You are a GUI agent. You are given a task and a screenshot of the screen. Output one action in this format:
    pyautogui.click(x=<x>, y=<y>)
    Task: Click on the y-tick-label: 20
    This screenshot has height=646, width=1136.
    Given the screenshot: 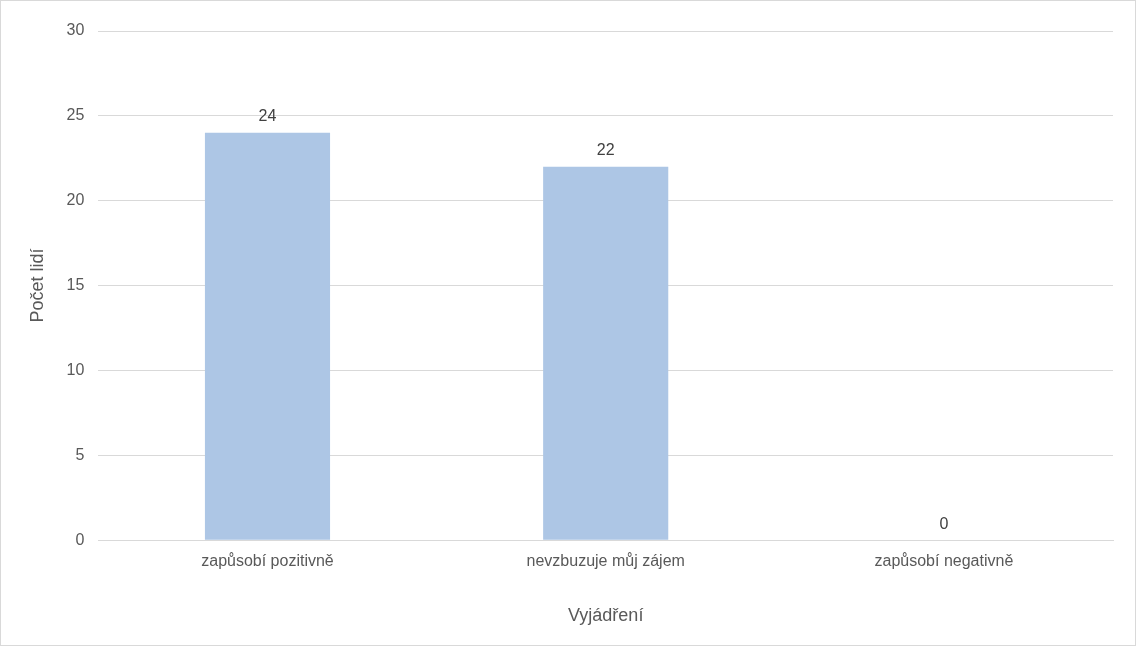 What is the action you would take?
    pyautogui.click(x=75, y=200)
    